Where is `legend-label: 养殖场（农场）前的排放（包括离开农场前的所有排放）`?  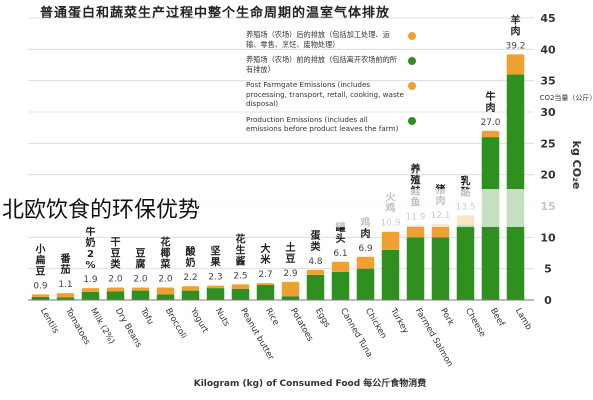
legend-label: 养殖场（农场）前的排放（包括离开农场前的所有排放） is located at coordinates (321, 64).